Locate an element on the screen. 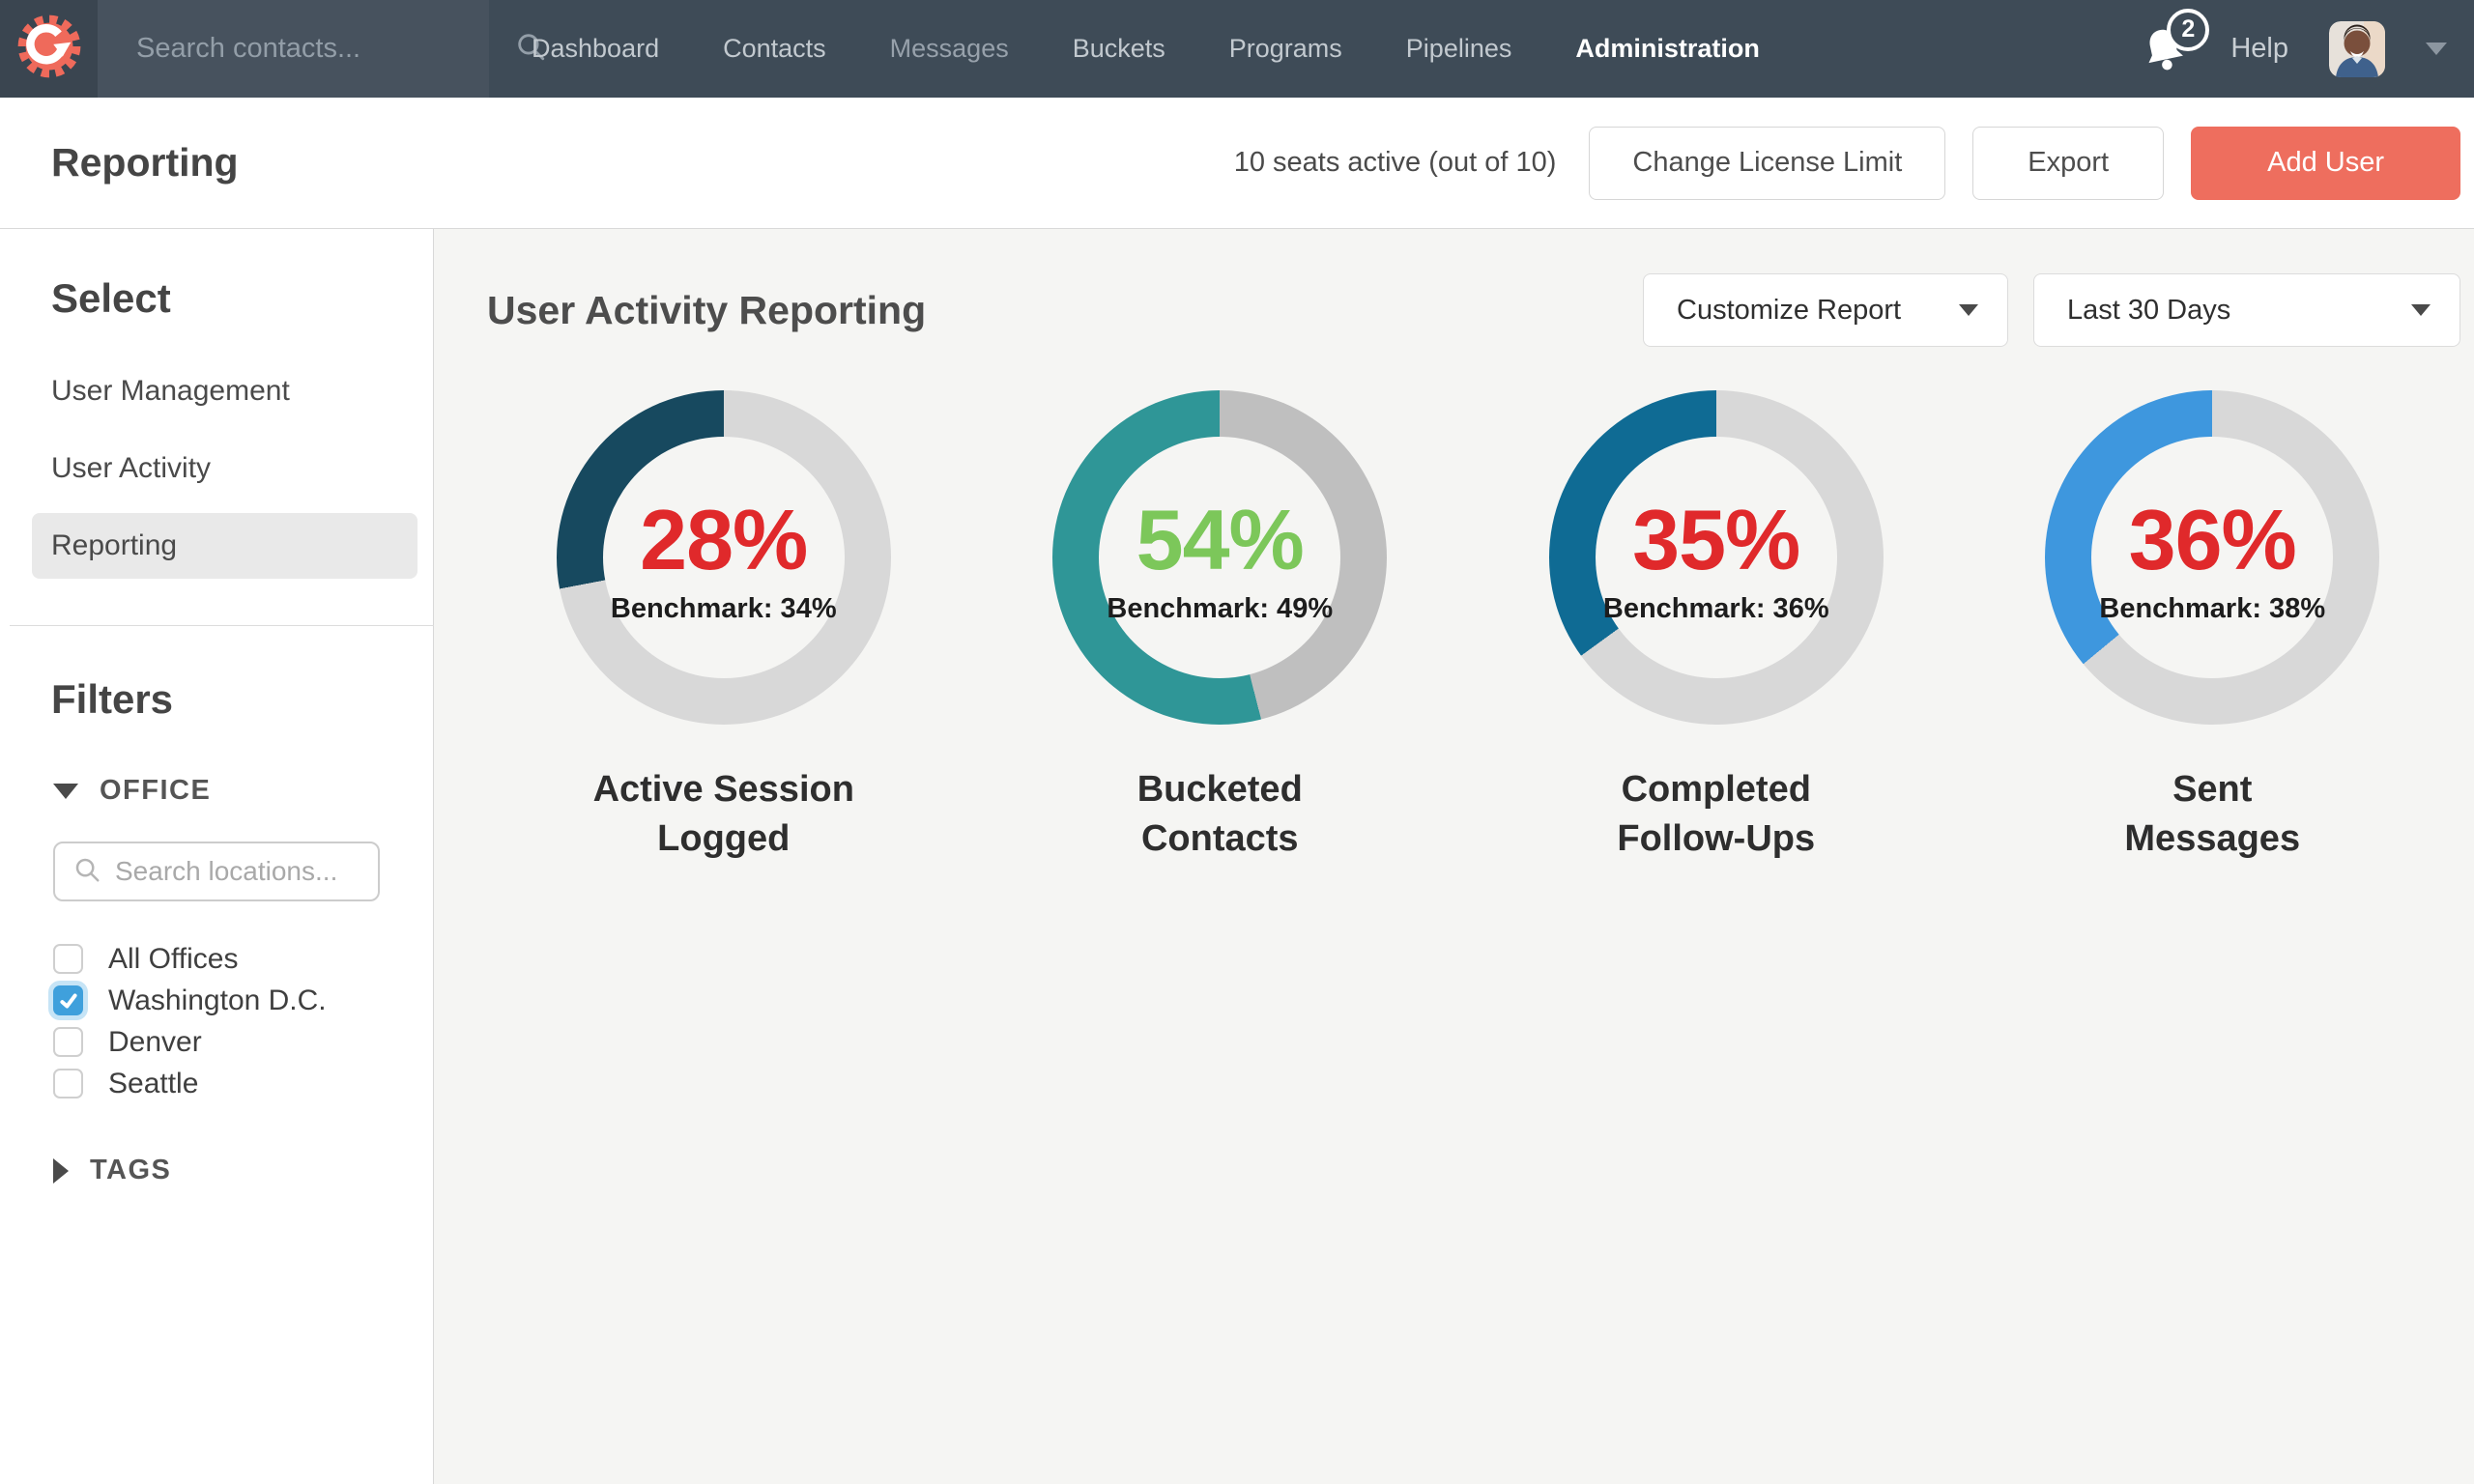 This screenshot has height=1484, width=2474. office-option-all-offices: All Offices is located at coordinates (243, 959).